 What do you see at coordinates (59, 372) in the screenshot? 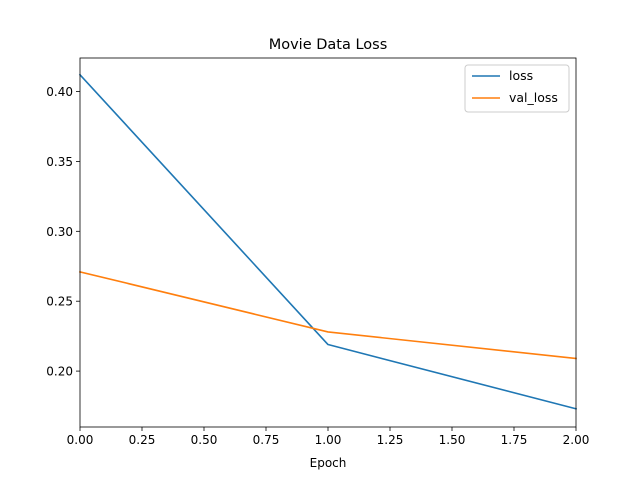
I see `y-tick-label: 0.20` at bounding box center [59, 372].